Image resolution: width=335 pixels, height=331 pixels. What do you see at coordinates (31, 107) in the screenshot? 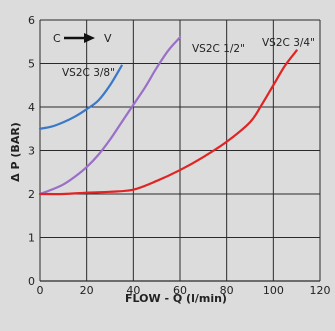
I see `y-tick-label: 4` at bounding box center [31, 107].